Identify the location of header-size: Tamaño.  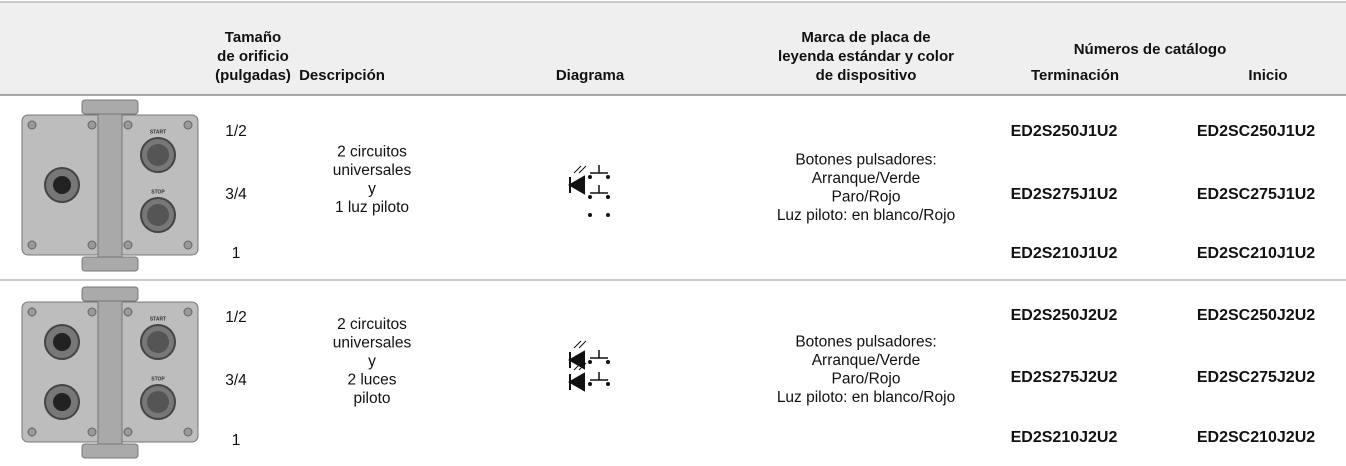
(253, 37).